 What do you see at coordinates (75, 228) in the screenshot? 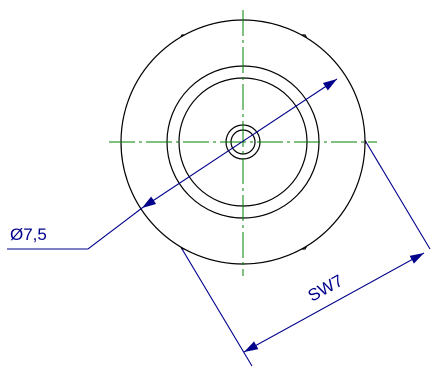
I see `diameter-leader-line` at bounding box center [75, 228].